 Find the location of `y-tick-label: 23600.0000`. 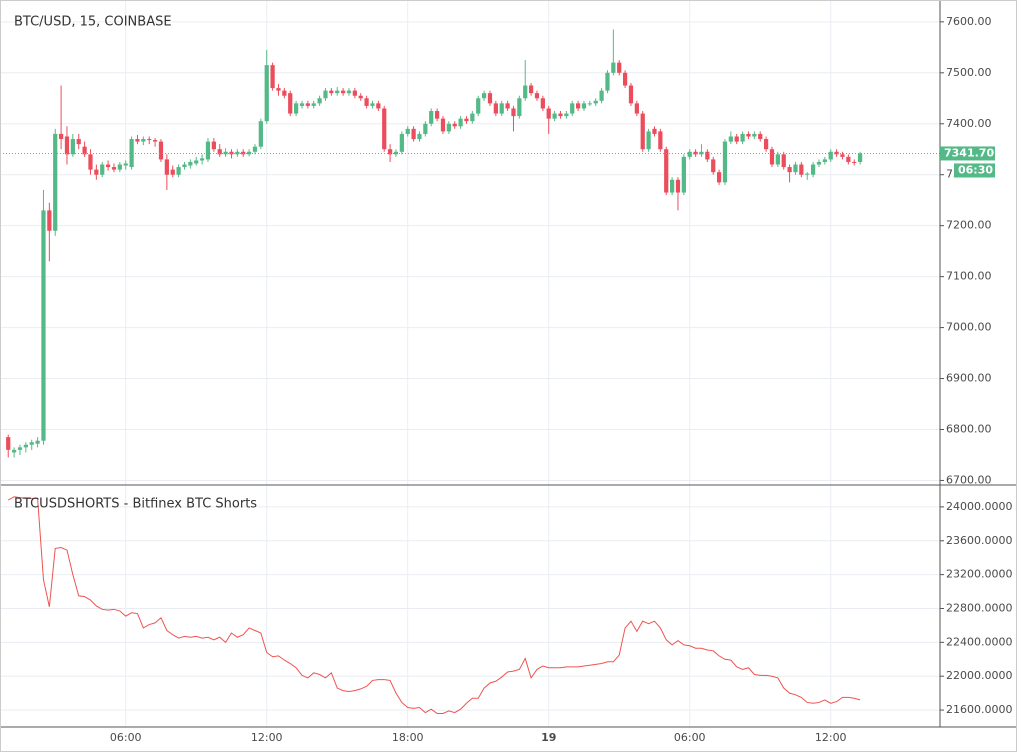

y-tick-label: 23600.0000 is located at coordinates (979, 540).